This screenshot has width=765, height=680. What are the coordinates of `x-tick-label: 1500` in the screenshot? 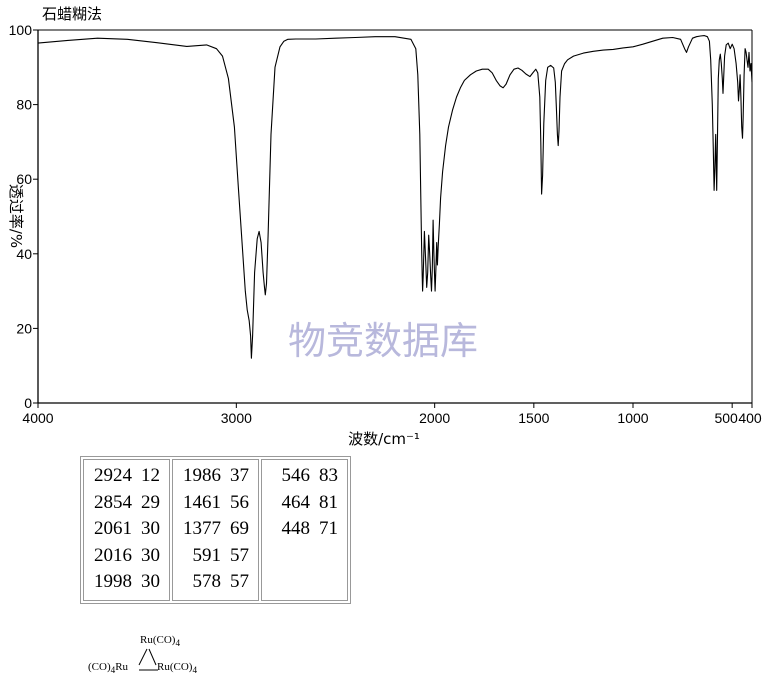 It's located at (533, 418).